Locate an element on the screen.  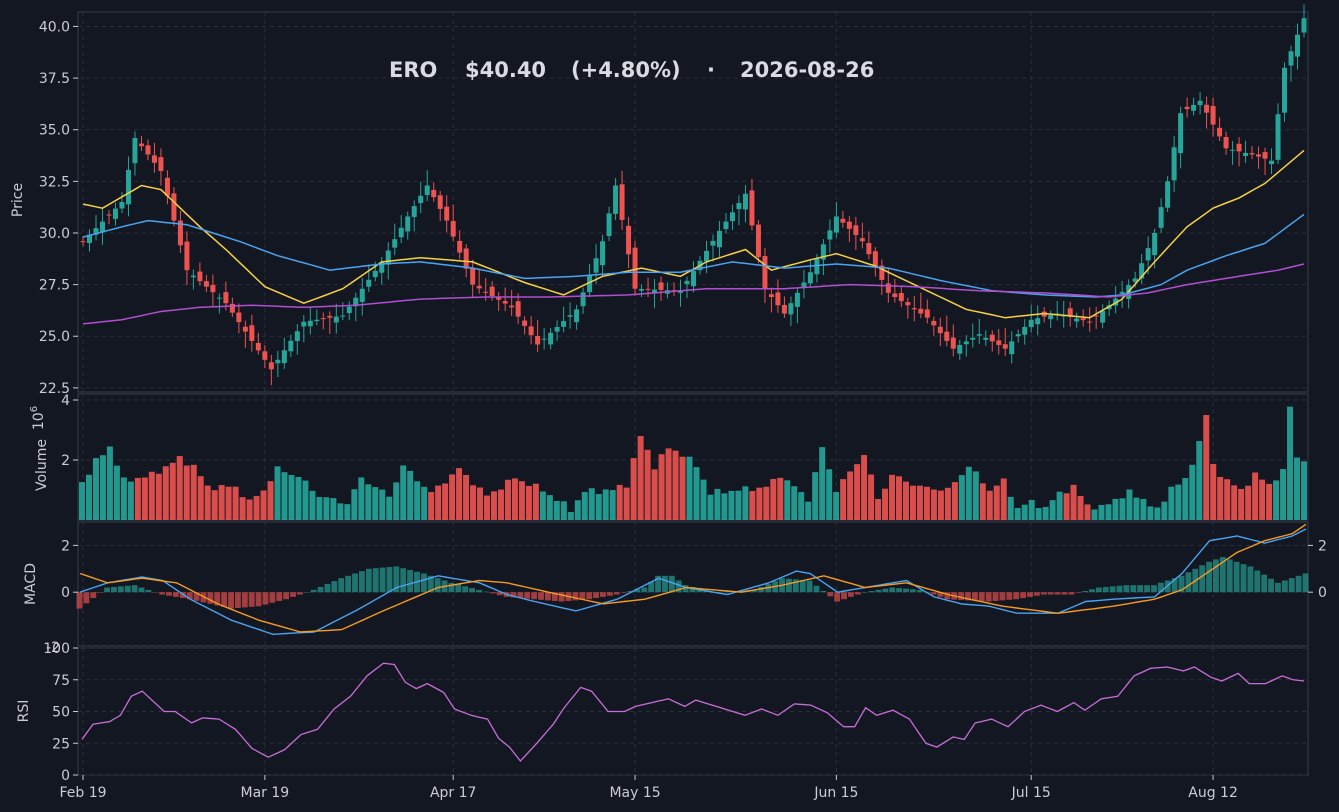
rsi-series is located at coordinates (693, 712).